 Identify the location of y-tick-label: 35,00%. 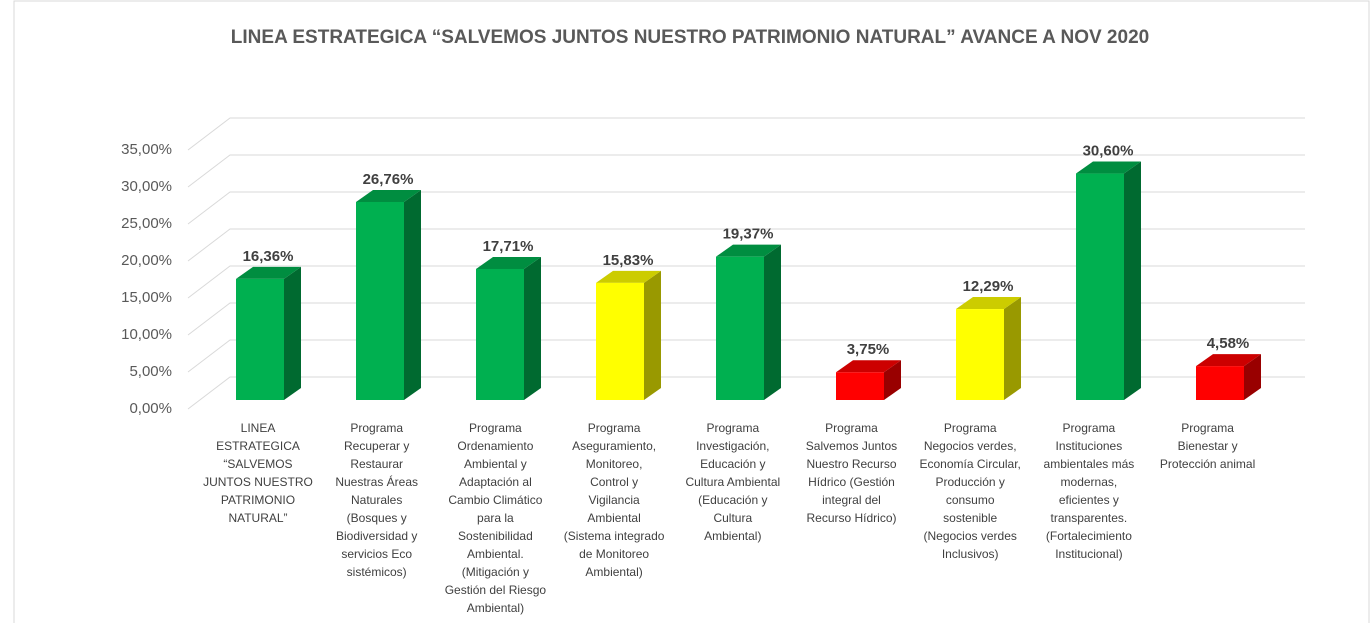
(146, 149).